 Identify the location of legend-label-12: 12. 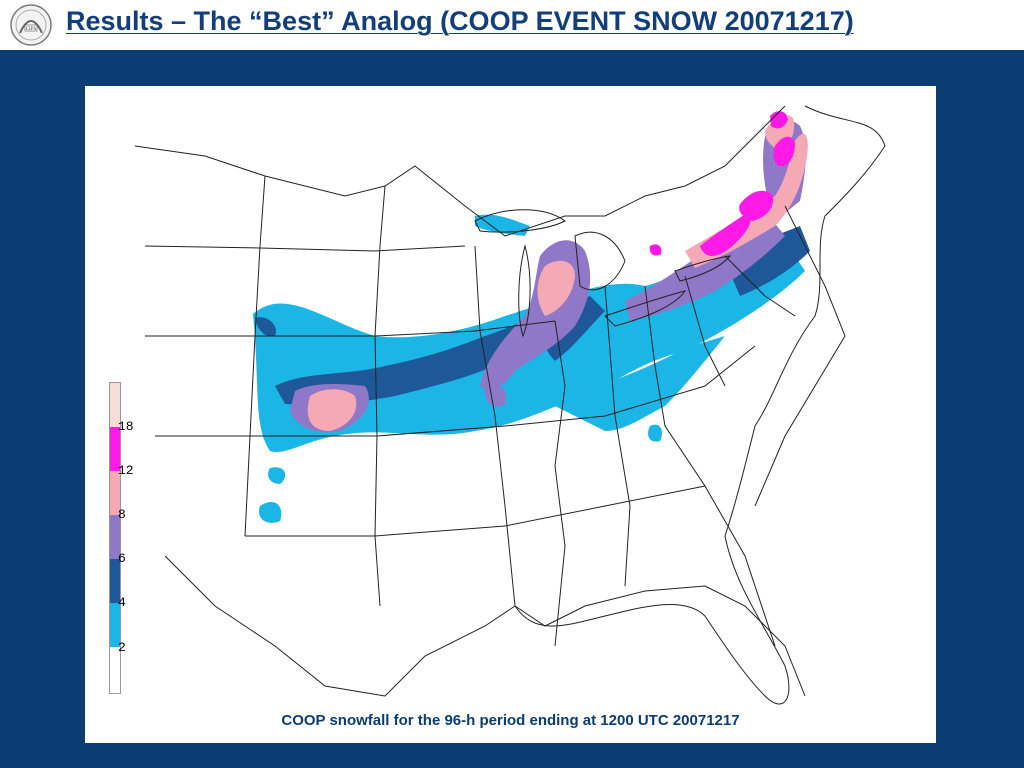
(126, 470).